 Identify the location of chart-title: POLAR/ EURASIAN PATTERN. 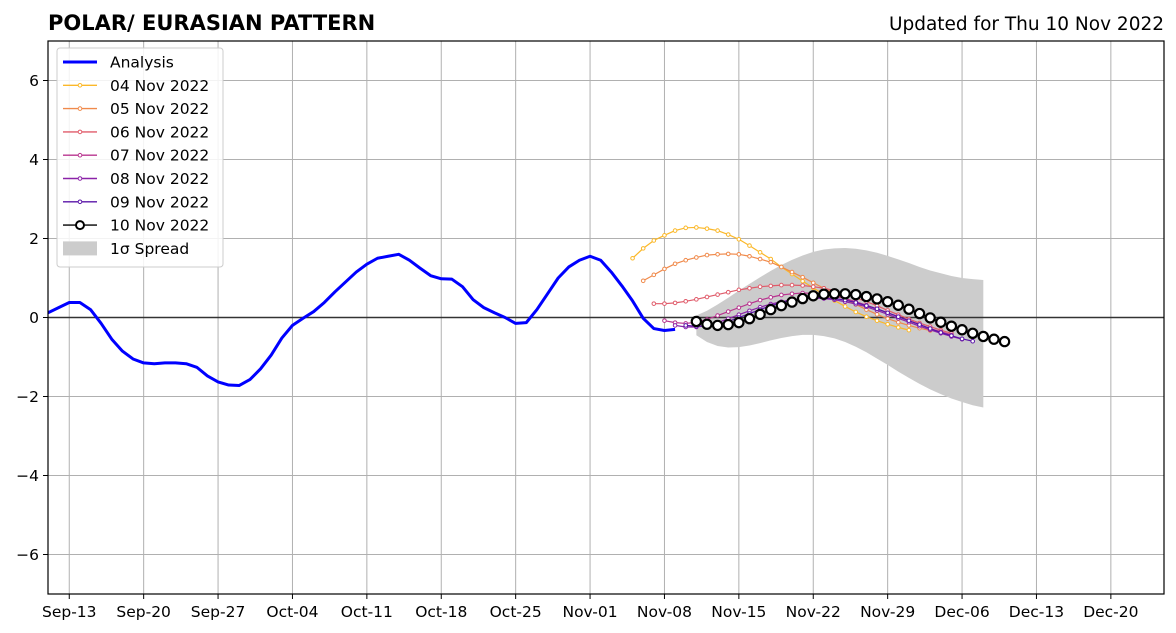
(211, 23).